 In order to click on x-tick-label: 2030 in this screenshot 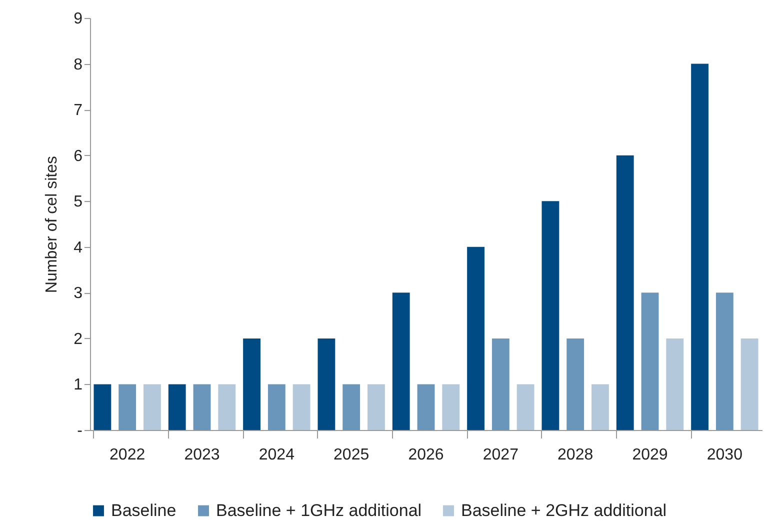, I will do `click(724, 455)`.